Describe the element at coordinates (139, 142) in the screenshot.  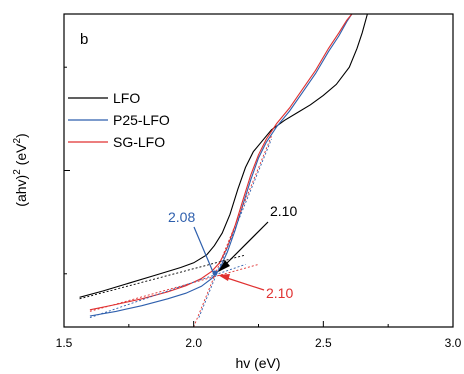
I see `legend-label-sg-lfo: SG-LFO` at that location.